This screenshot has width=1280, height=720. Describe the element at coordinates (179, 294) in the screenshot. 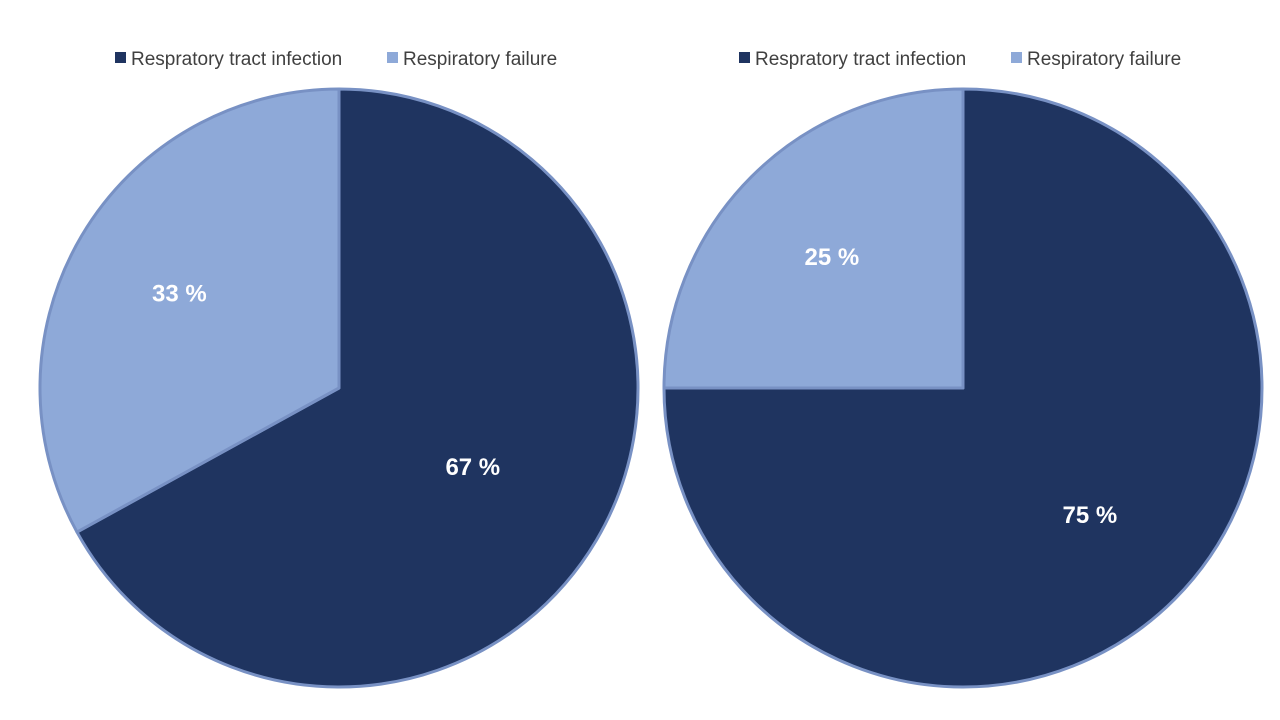

I see `pie-1-slice-1-label: 33 %` at that location.